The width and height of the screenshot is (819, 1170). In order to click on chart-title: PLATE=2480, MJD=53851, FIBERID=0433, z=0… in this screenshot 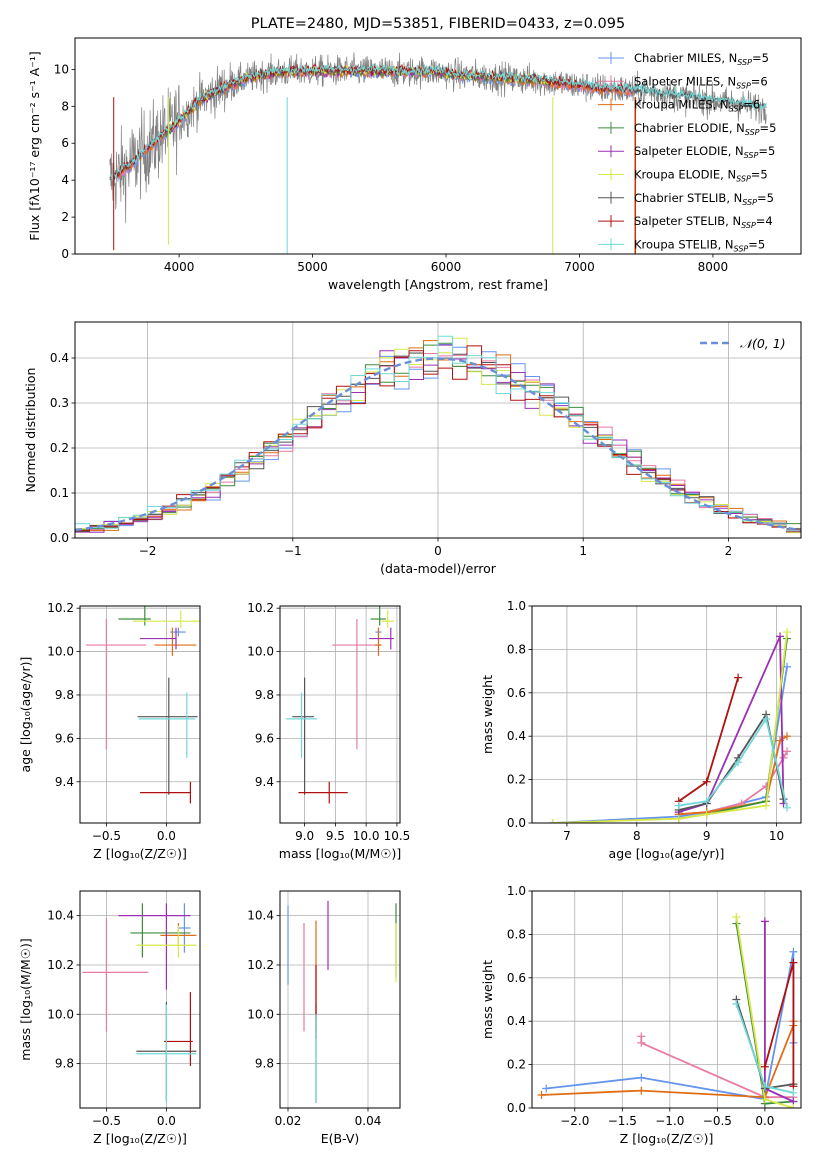, I will do `click(438, 24)`.